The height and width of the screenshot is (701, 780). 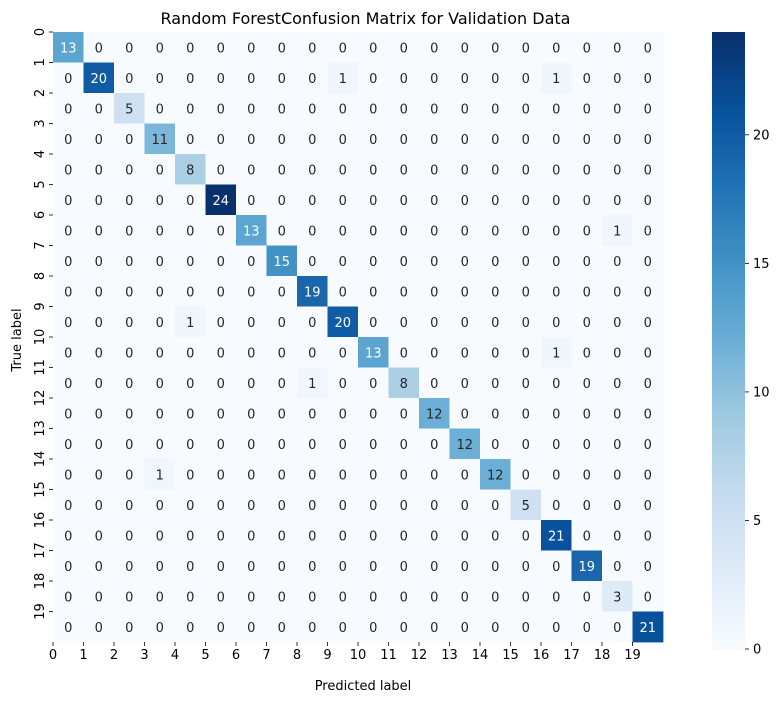 What do you see at coordinates (312, 48) in the screenshot?
I see `cell-value-r0-c8: 0` at bounding box center [312, 48].